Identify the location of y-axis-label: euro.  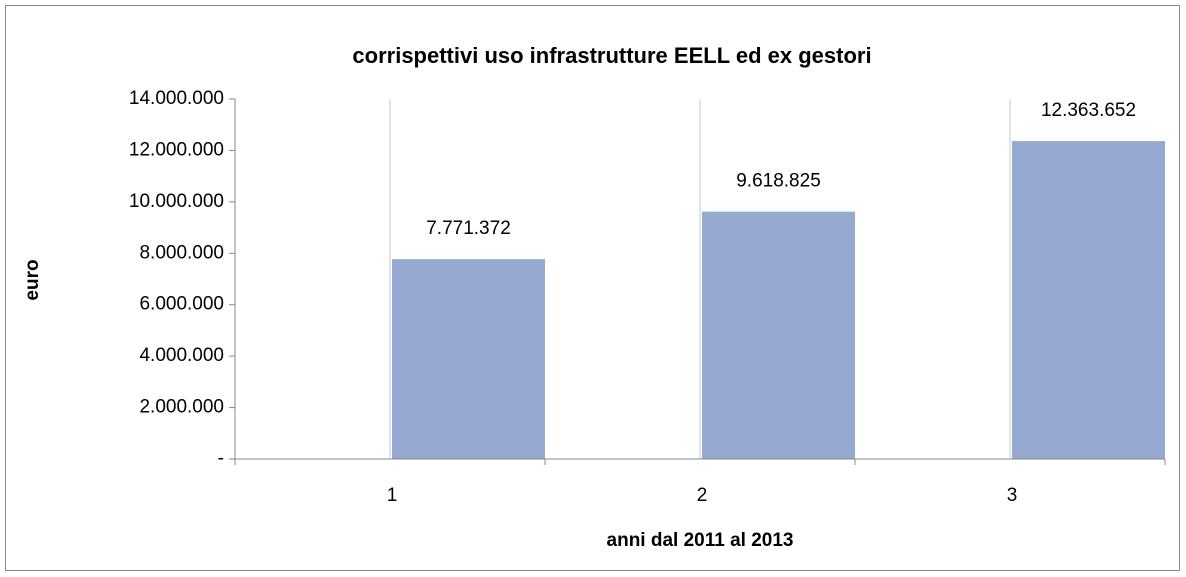
(32, 279).